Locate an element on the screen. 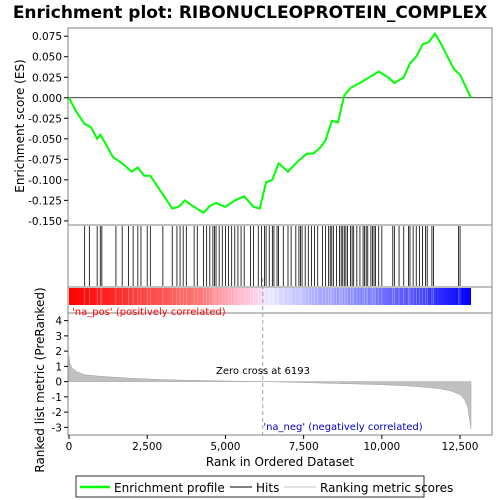  metric-y-tick-label: 2 is located at coordinates (58, 352).